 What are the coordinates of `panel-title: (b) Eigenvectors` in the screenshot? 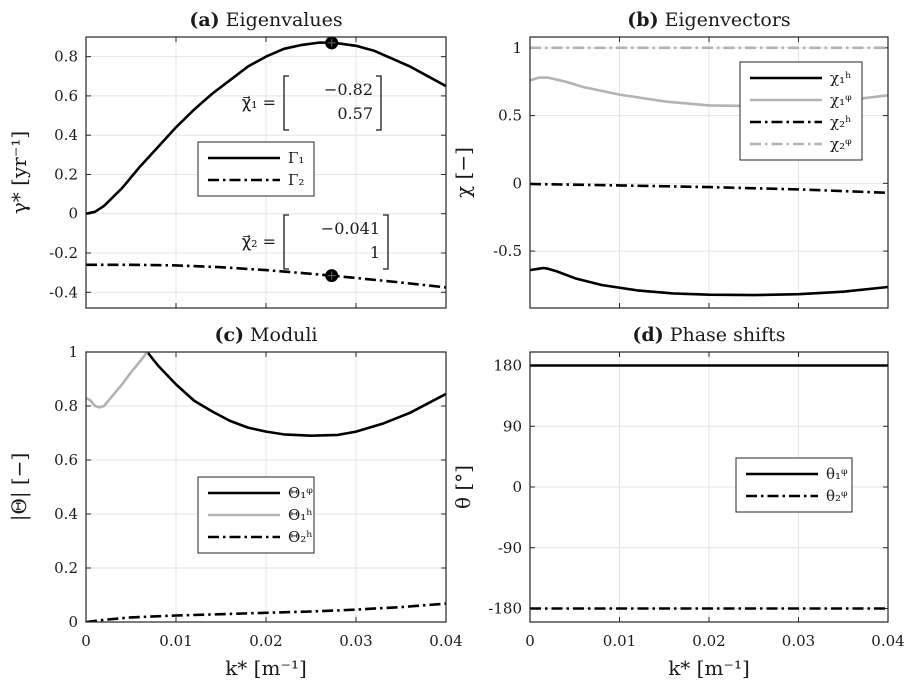 It's located at (708, 20).